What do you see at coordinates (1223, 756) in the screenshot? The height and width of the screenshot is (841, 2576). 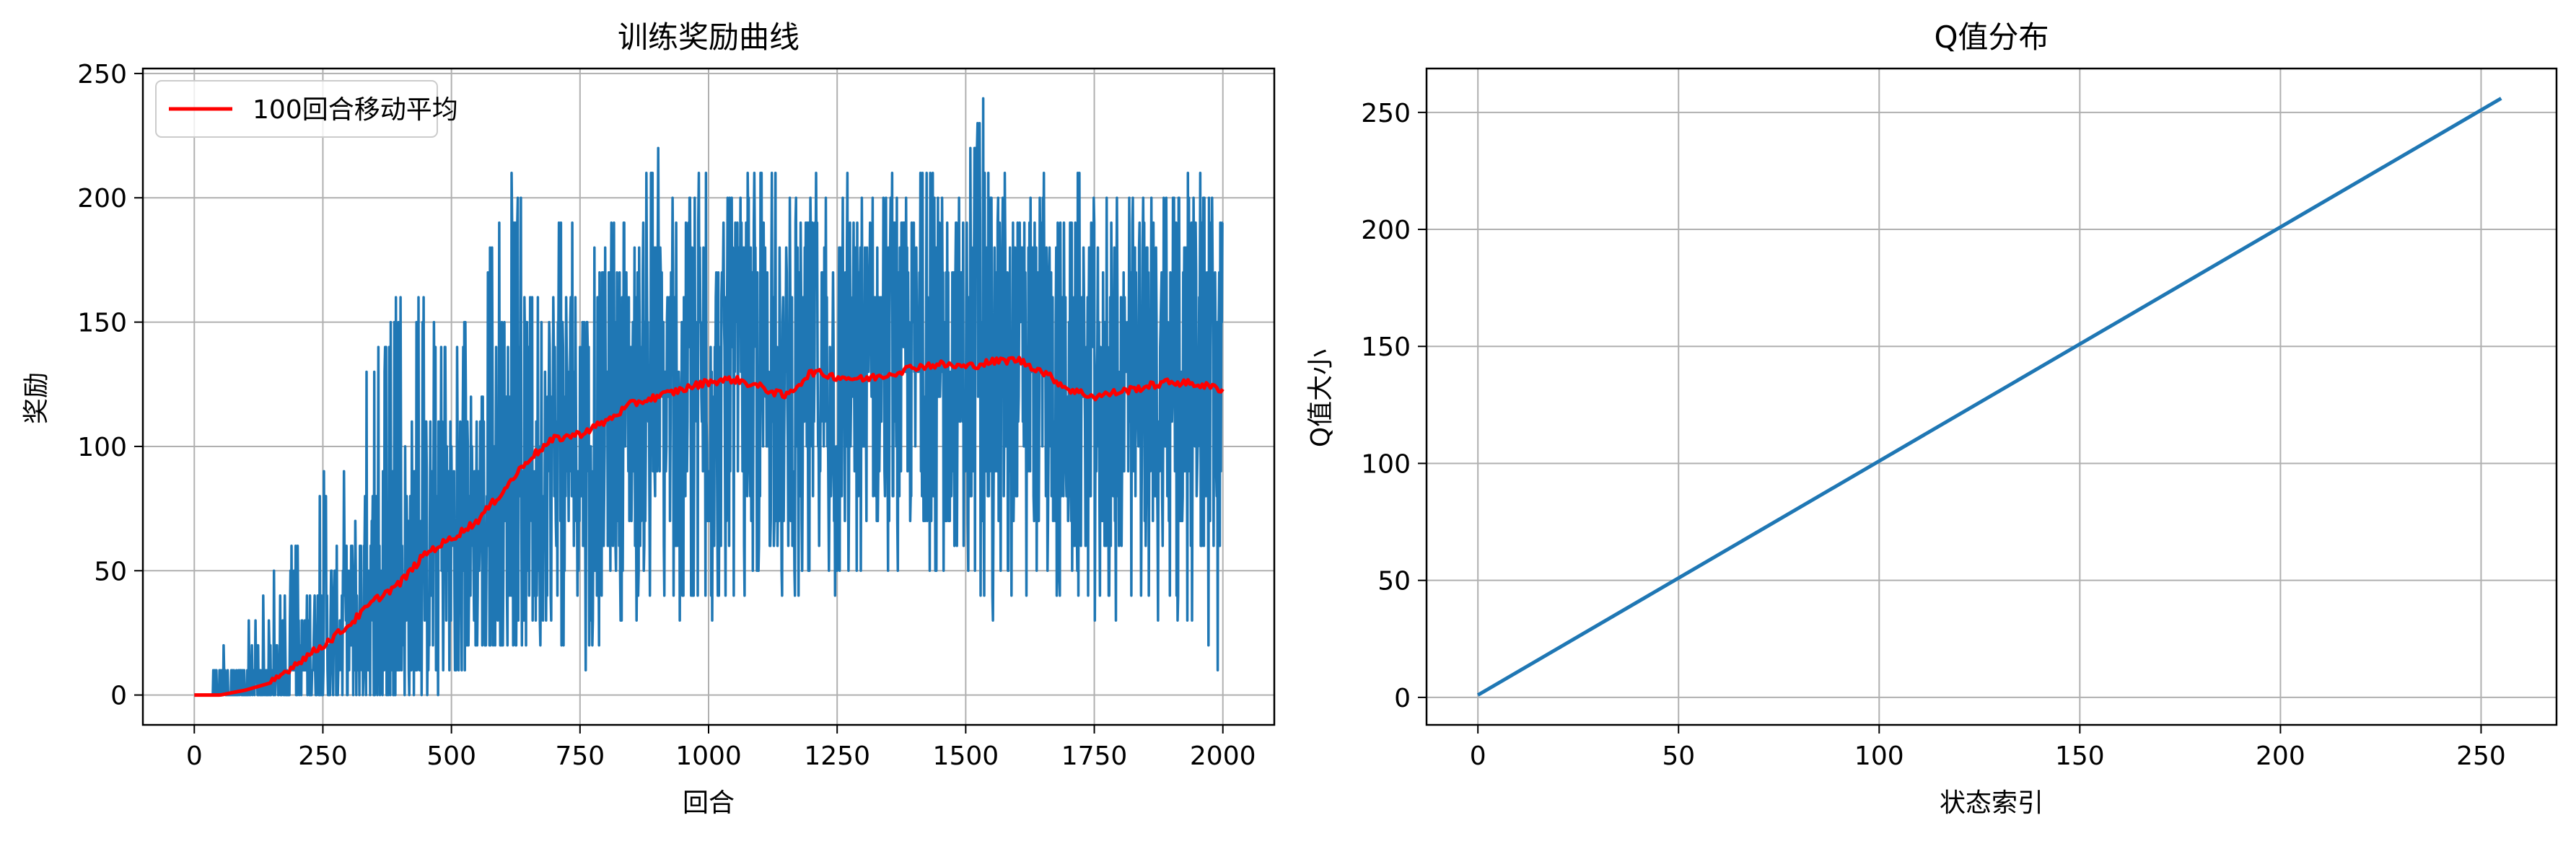 I see `reward-x-tick-label: 2000` at bounding box center [1223, 756].